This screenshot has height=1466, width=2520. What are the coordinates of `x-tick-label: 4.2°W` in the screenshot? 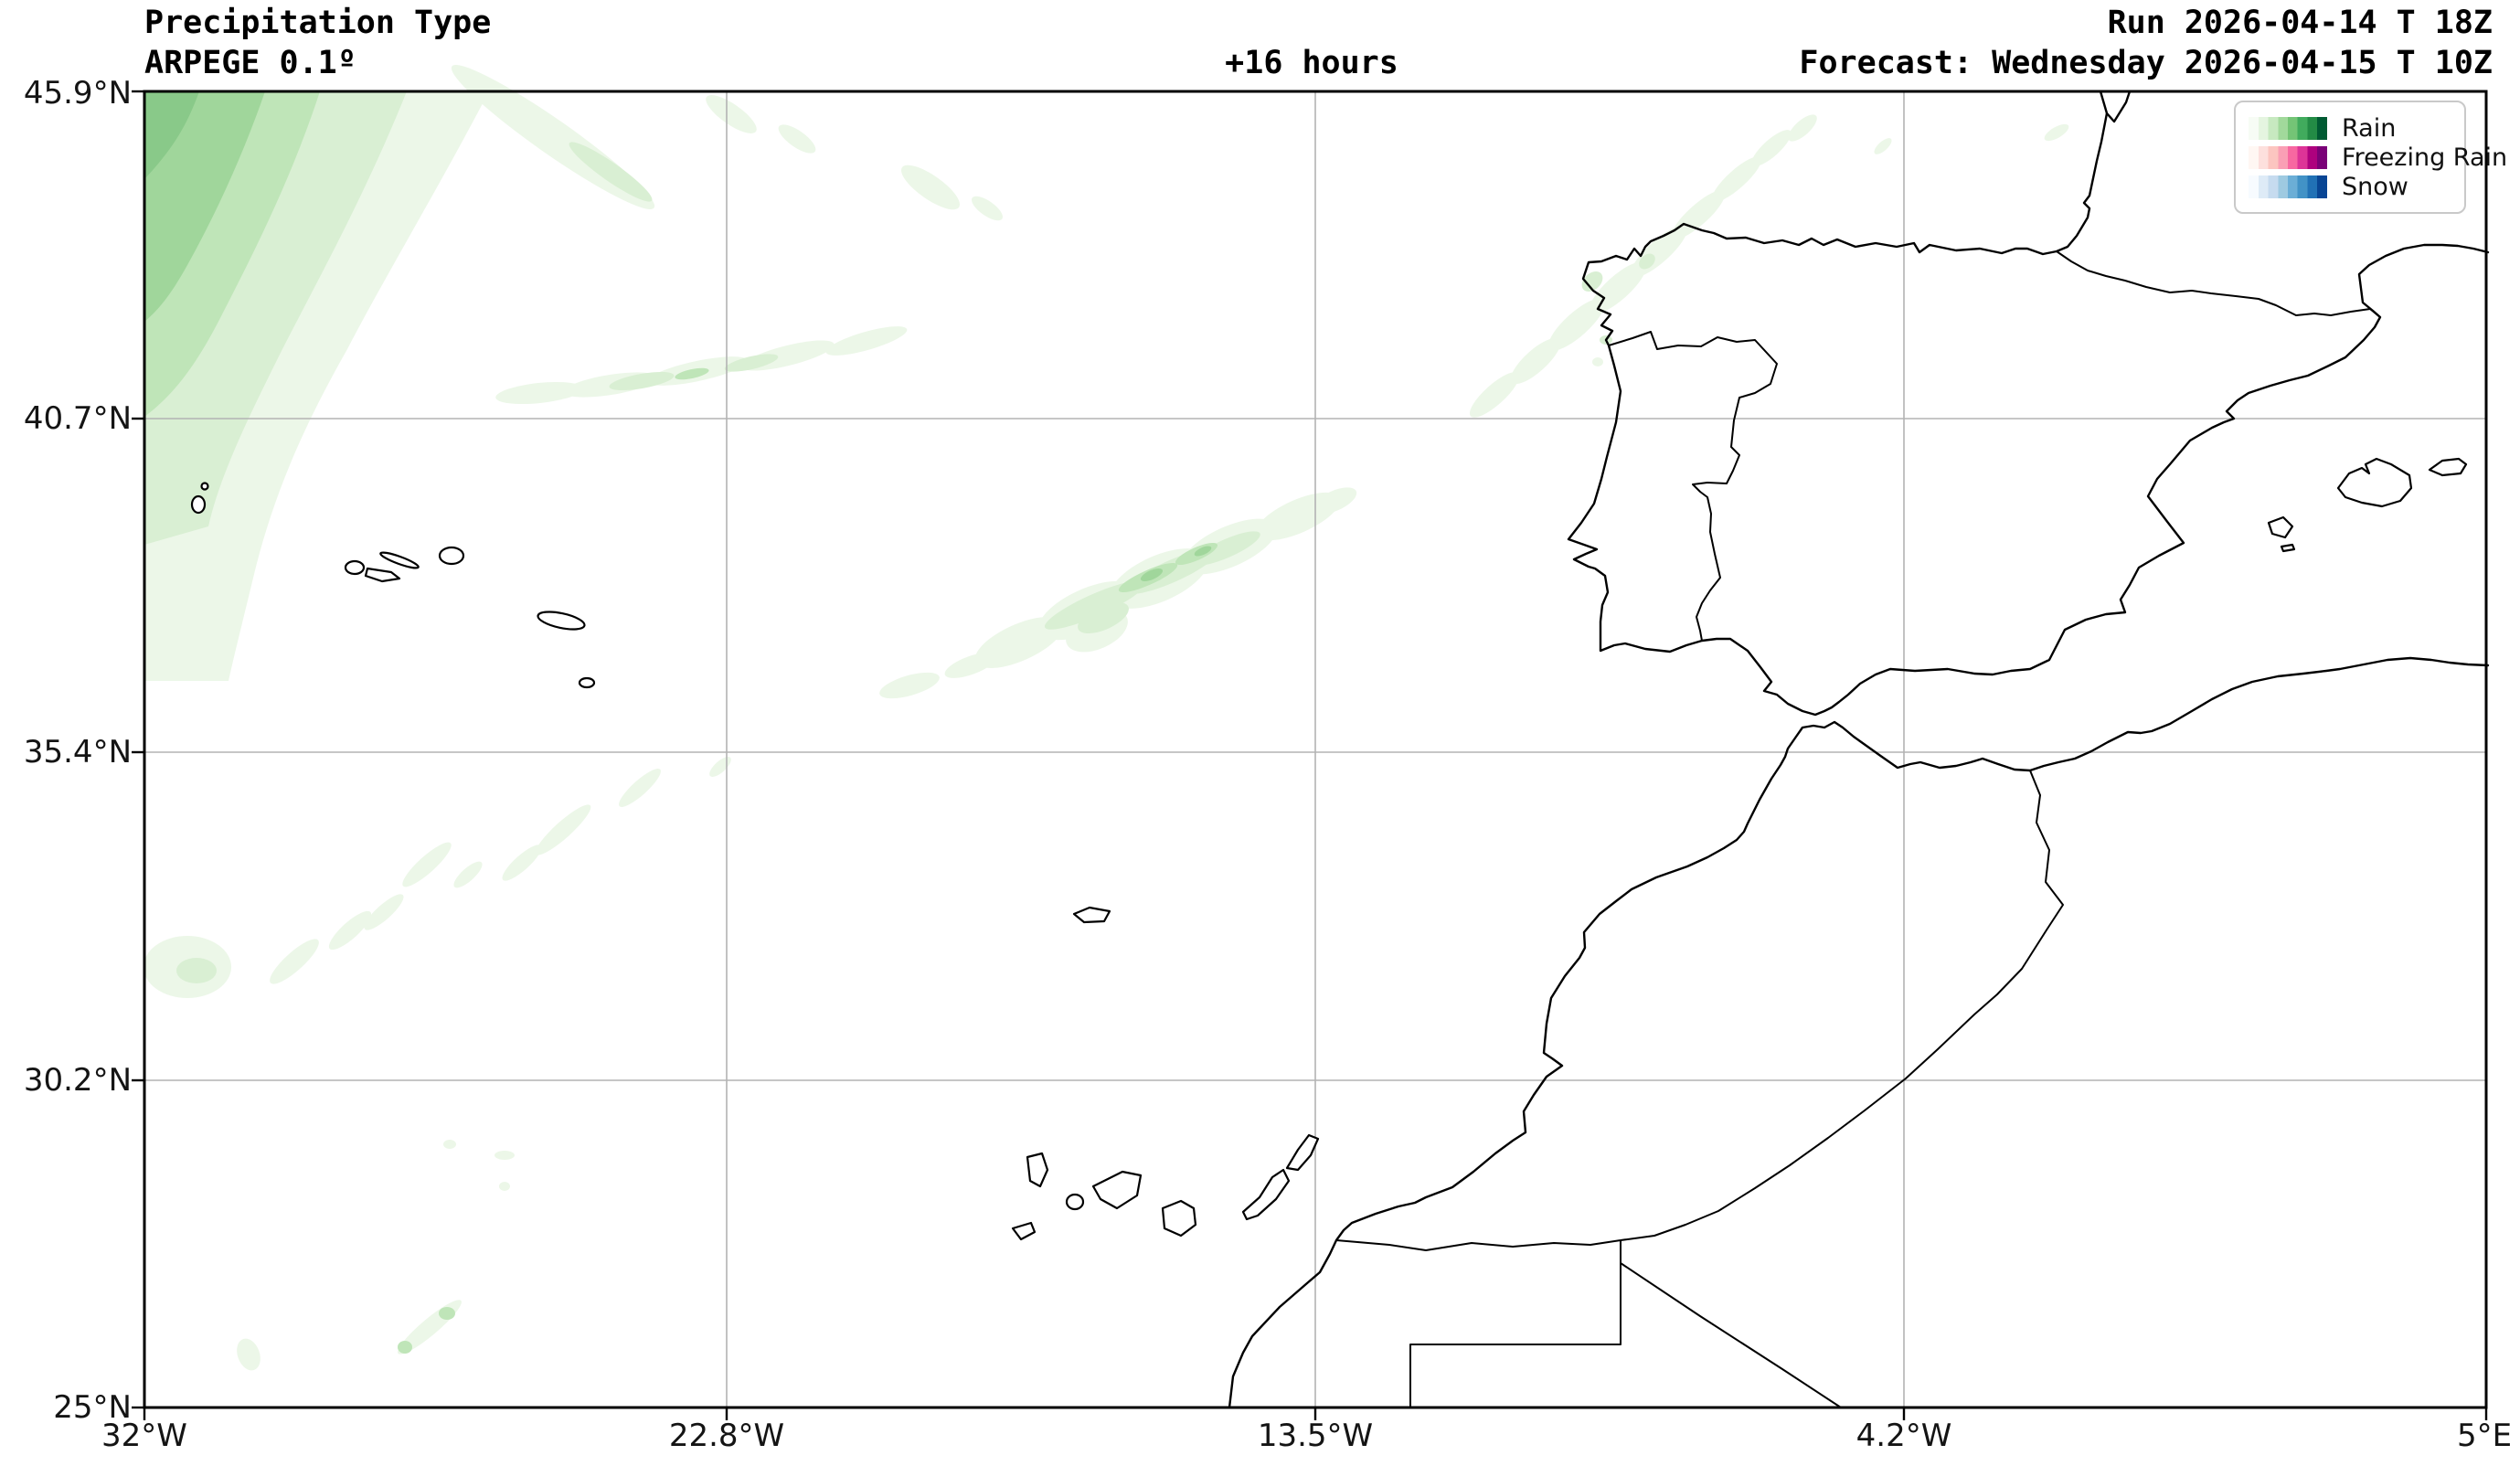 It's located at (1904, 1436).